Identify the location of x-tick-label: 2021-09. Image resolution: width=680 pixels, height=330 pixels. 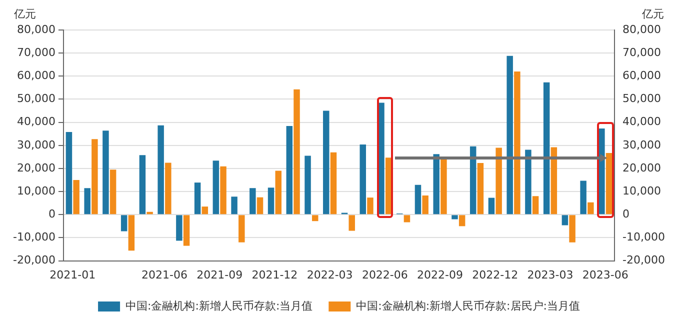
(219, 275).